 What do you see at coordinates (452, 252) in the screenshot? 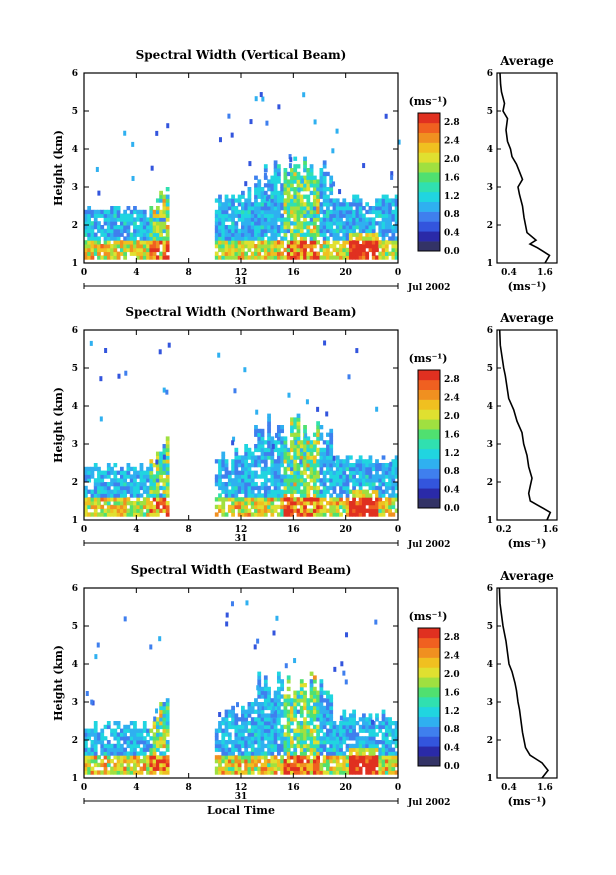
I see `colorbar-tick-label: 0.0` at bounding box center [452, 252].